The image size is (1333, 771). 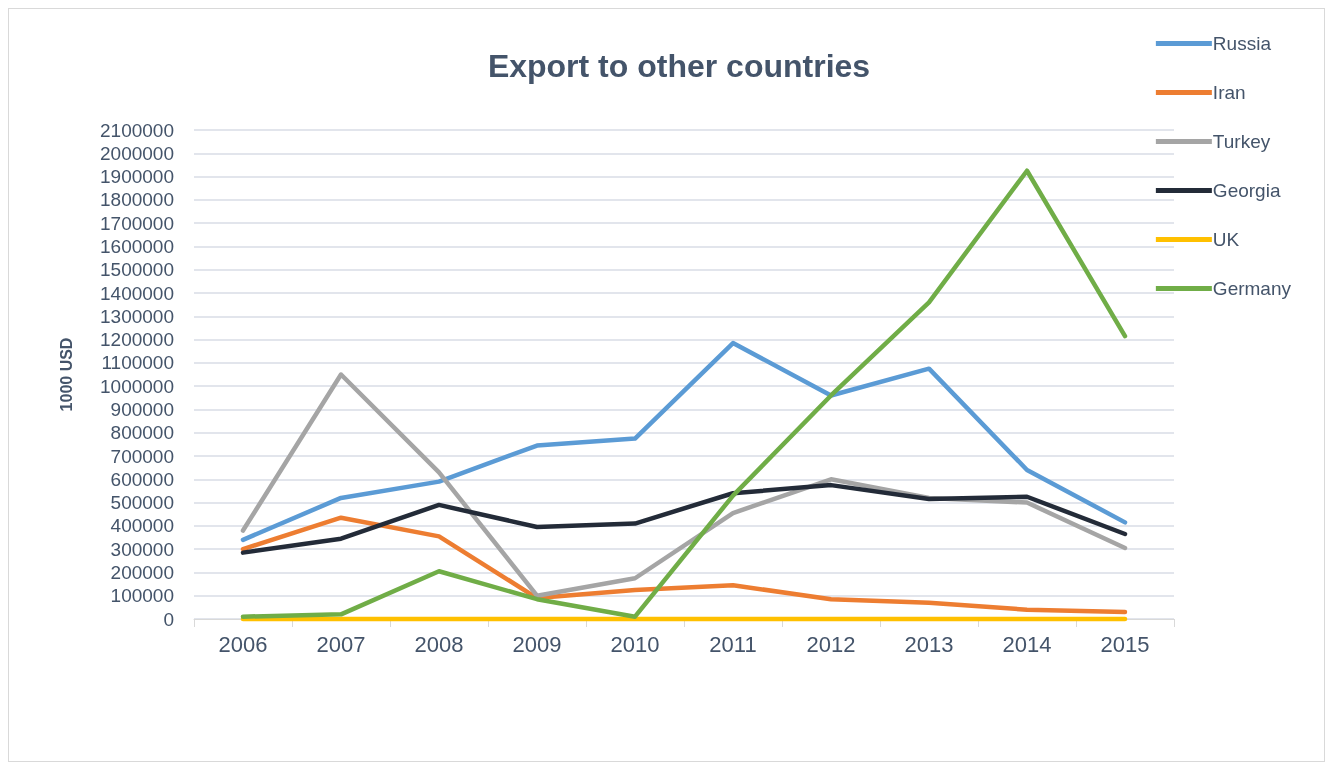 What do you see at coordinates (635, 644) in the screenshot?
I see `x-tick-label: 2010` at bounding box center [635, 644].